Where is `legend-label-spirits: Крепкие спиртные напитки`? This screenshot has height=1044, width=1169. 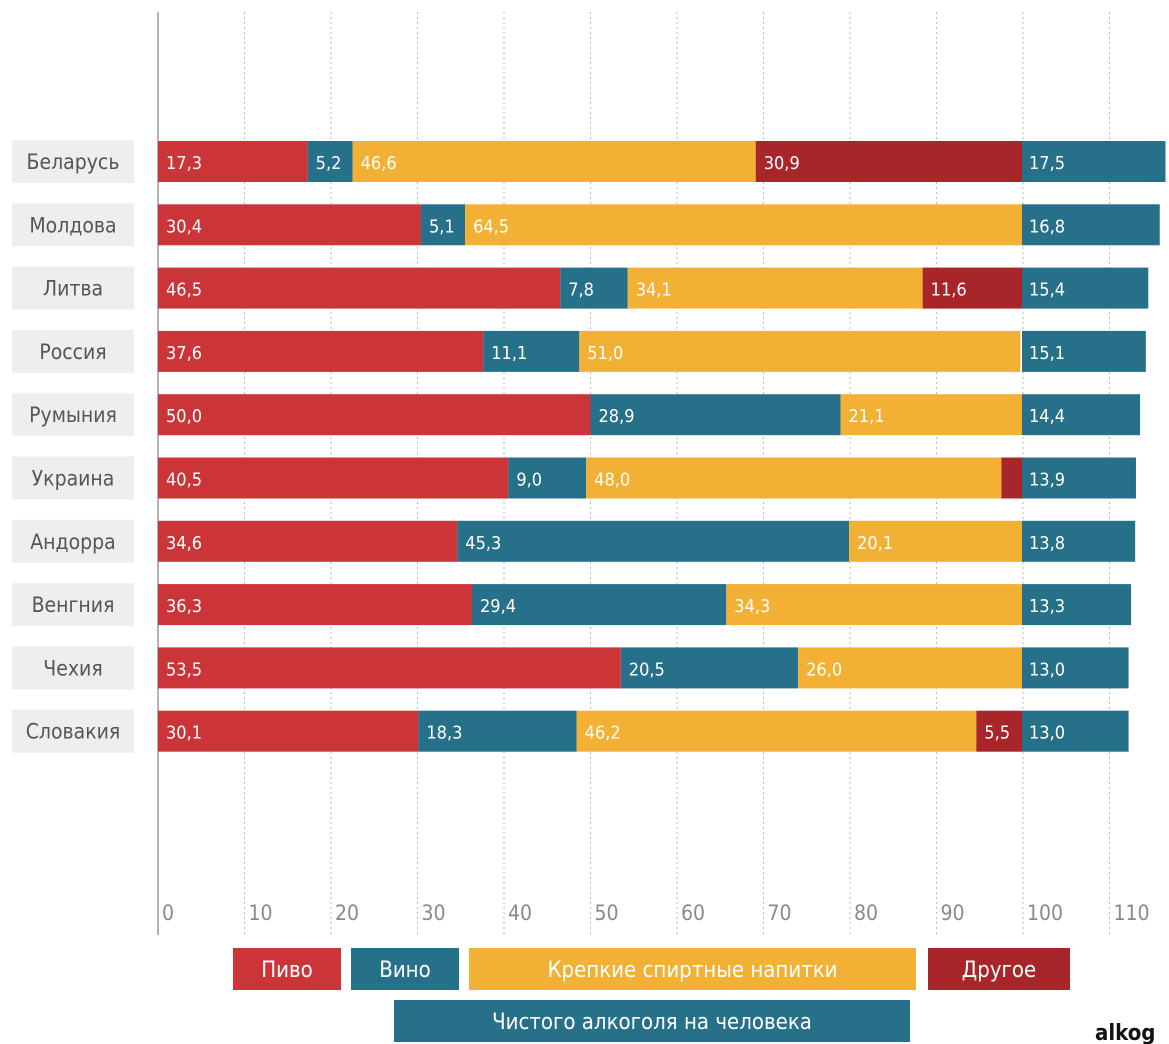 legend-label-spirits: Крепкие спиртные напитки is located at coordinates (692, 970).